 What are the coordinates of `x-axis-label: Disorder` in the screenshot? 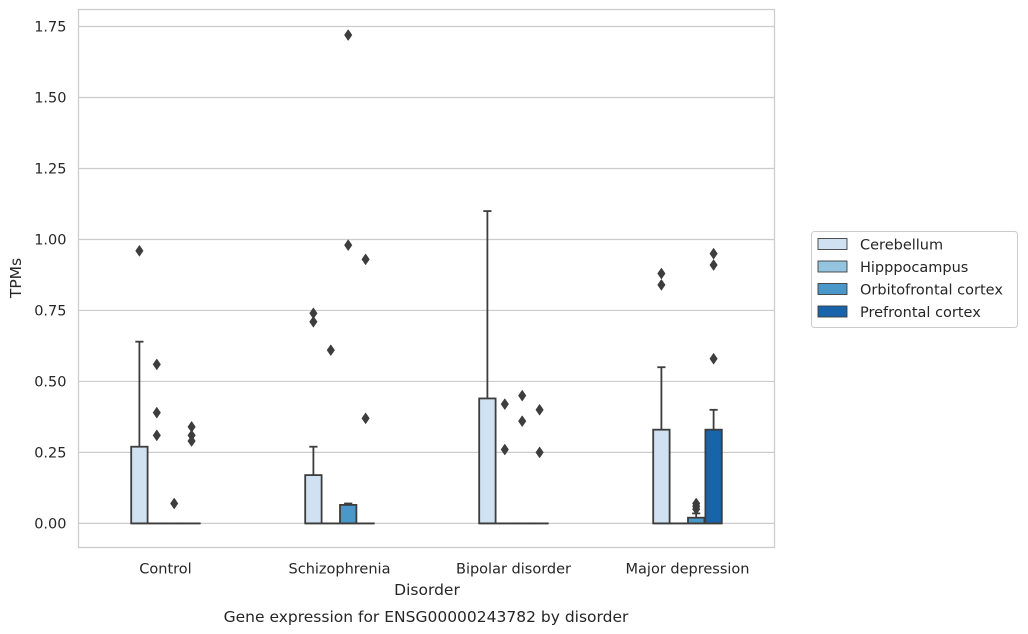 It's located at (427, 590).